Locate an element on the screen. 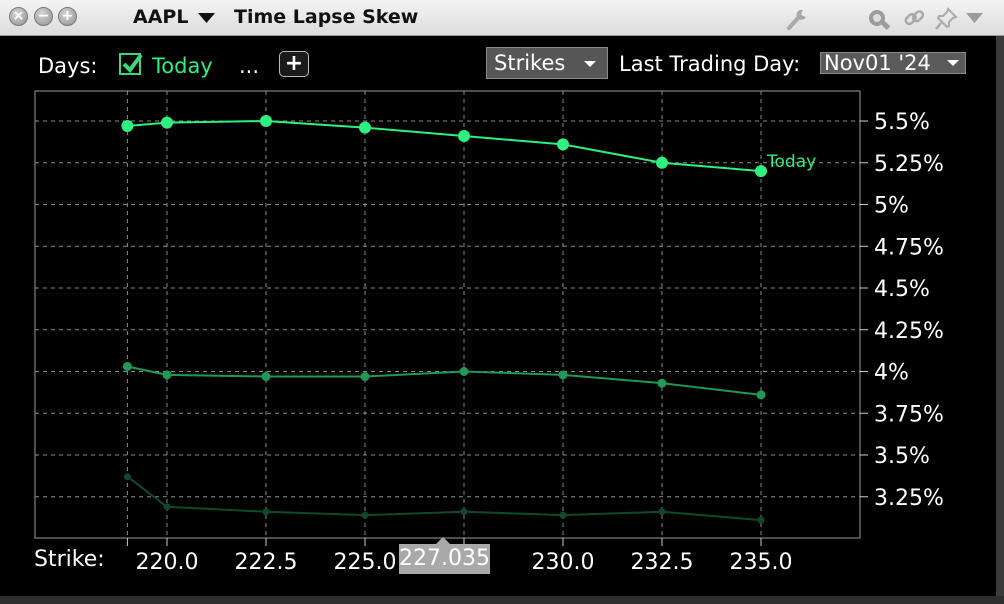 Image resolution: width=1004 pixels, height=604 pixels. hover-strike-value: 227.035 is located at coordinates (444, 558).